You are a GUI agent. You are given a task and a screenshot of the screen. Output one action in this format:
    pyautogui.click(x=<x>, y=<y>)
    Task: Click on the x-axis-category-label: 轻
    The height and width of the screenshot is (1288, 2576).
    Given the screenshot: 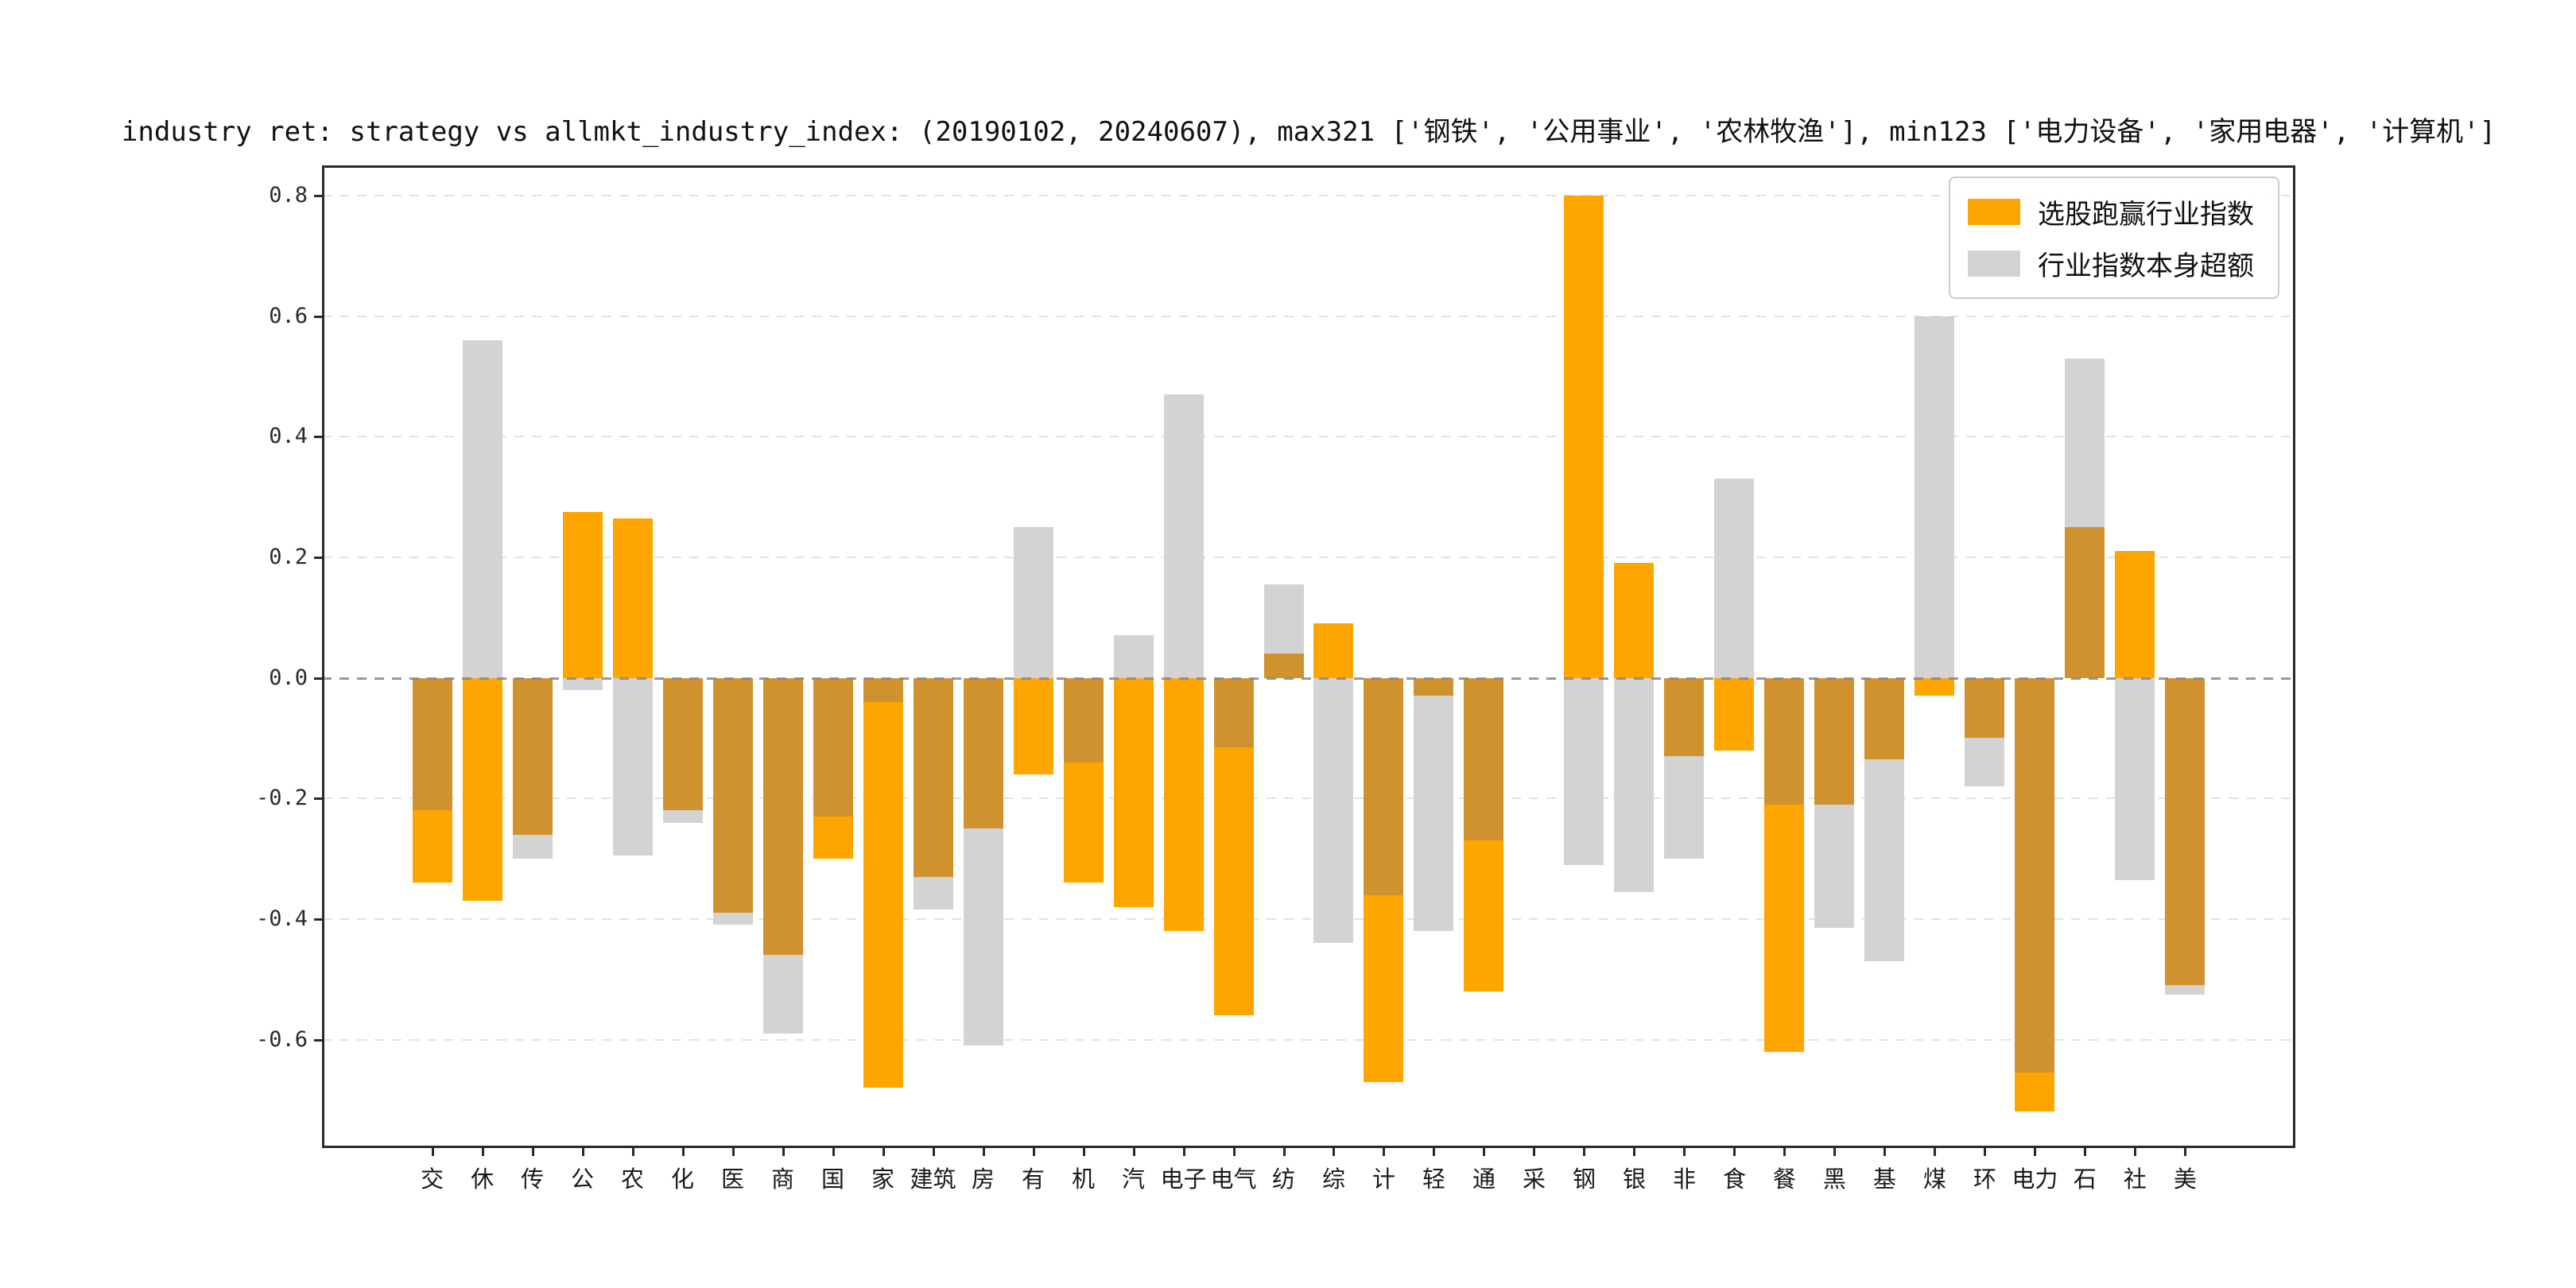 What is the action you would take?
    pyautogui.click(x=1433, y=1179)
    